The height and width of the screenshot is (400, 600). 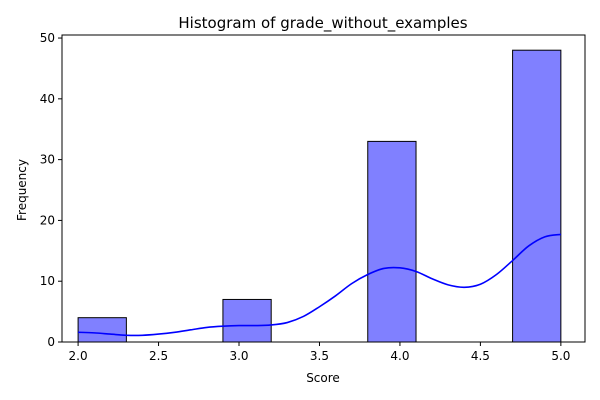 I want to click on x-axis-label: Score, so click(x=323, y=378).